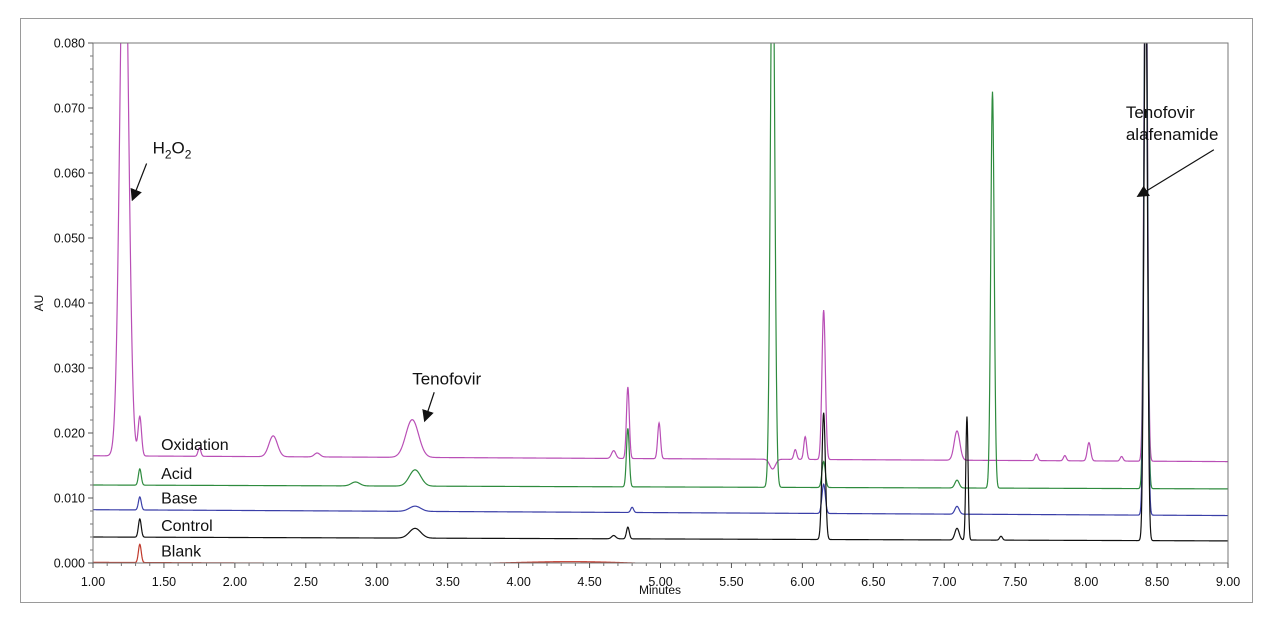  Describe the element at coordinates (802, 582) in the screenshot. I see `x-tick-label: 6.00` at that location.